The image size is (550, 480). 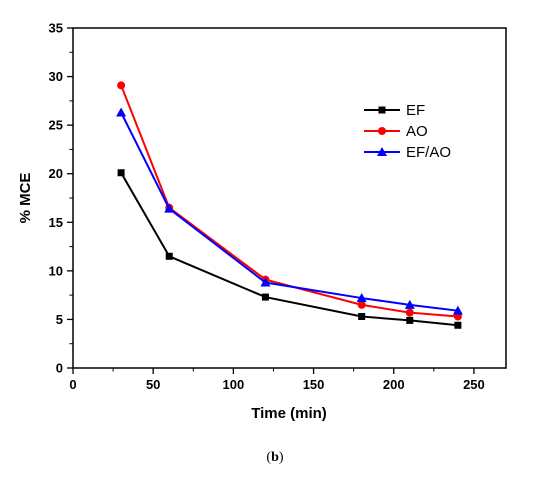 What do you see at coordinates (59, 319) in the screenshot?
I see `y-tick-label: 5` at bounding box center [59, 319].